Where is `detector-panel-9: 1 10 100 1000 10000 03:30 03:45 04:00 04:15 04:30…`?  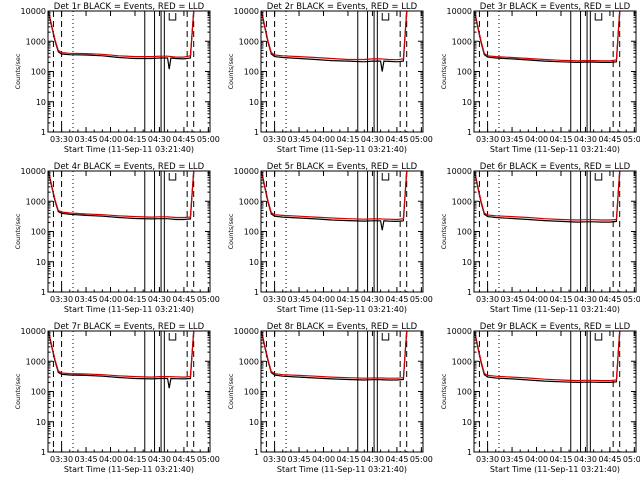
detector-panel-9: 1 10 100 1000 10000 03:30 03:45 04:00 04:15 04:30… is located at coordinates (540, 398).